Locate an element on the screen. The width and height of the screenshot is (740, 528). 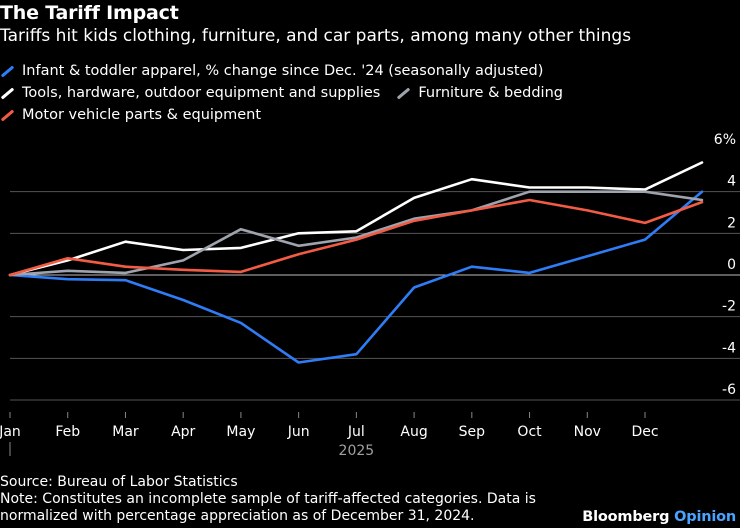
x-tick-label-mar: Mar is located at coordinates (125, 432).